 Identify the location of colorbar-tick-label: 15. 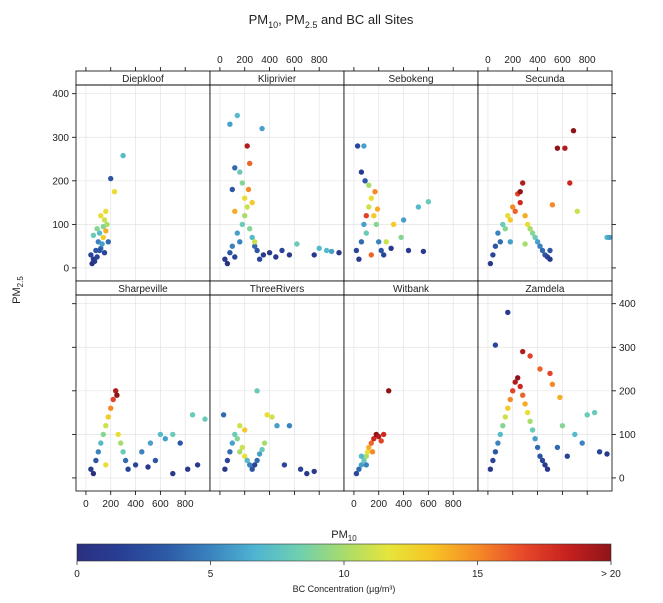
(478, 574).